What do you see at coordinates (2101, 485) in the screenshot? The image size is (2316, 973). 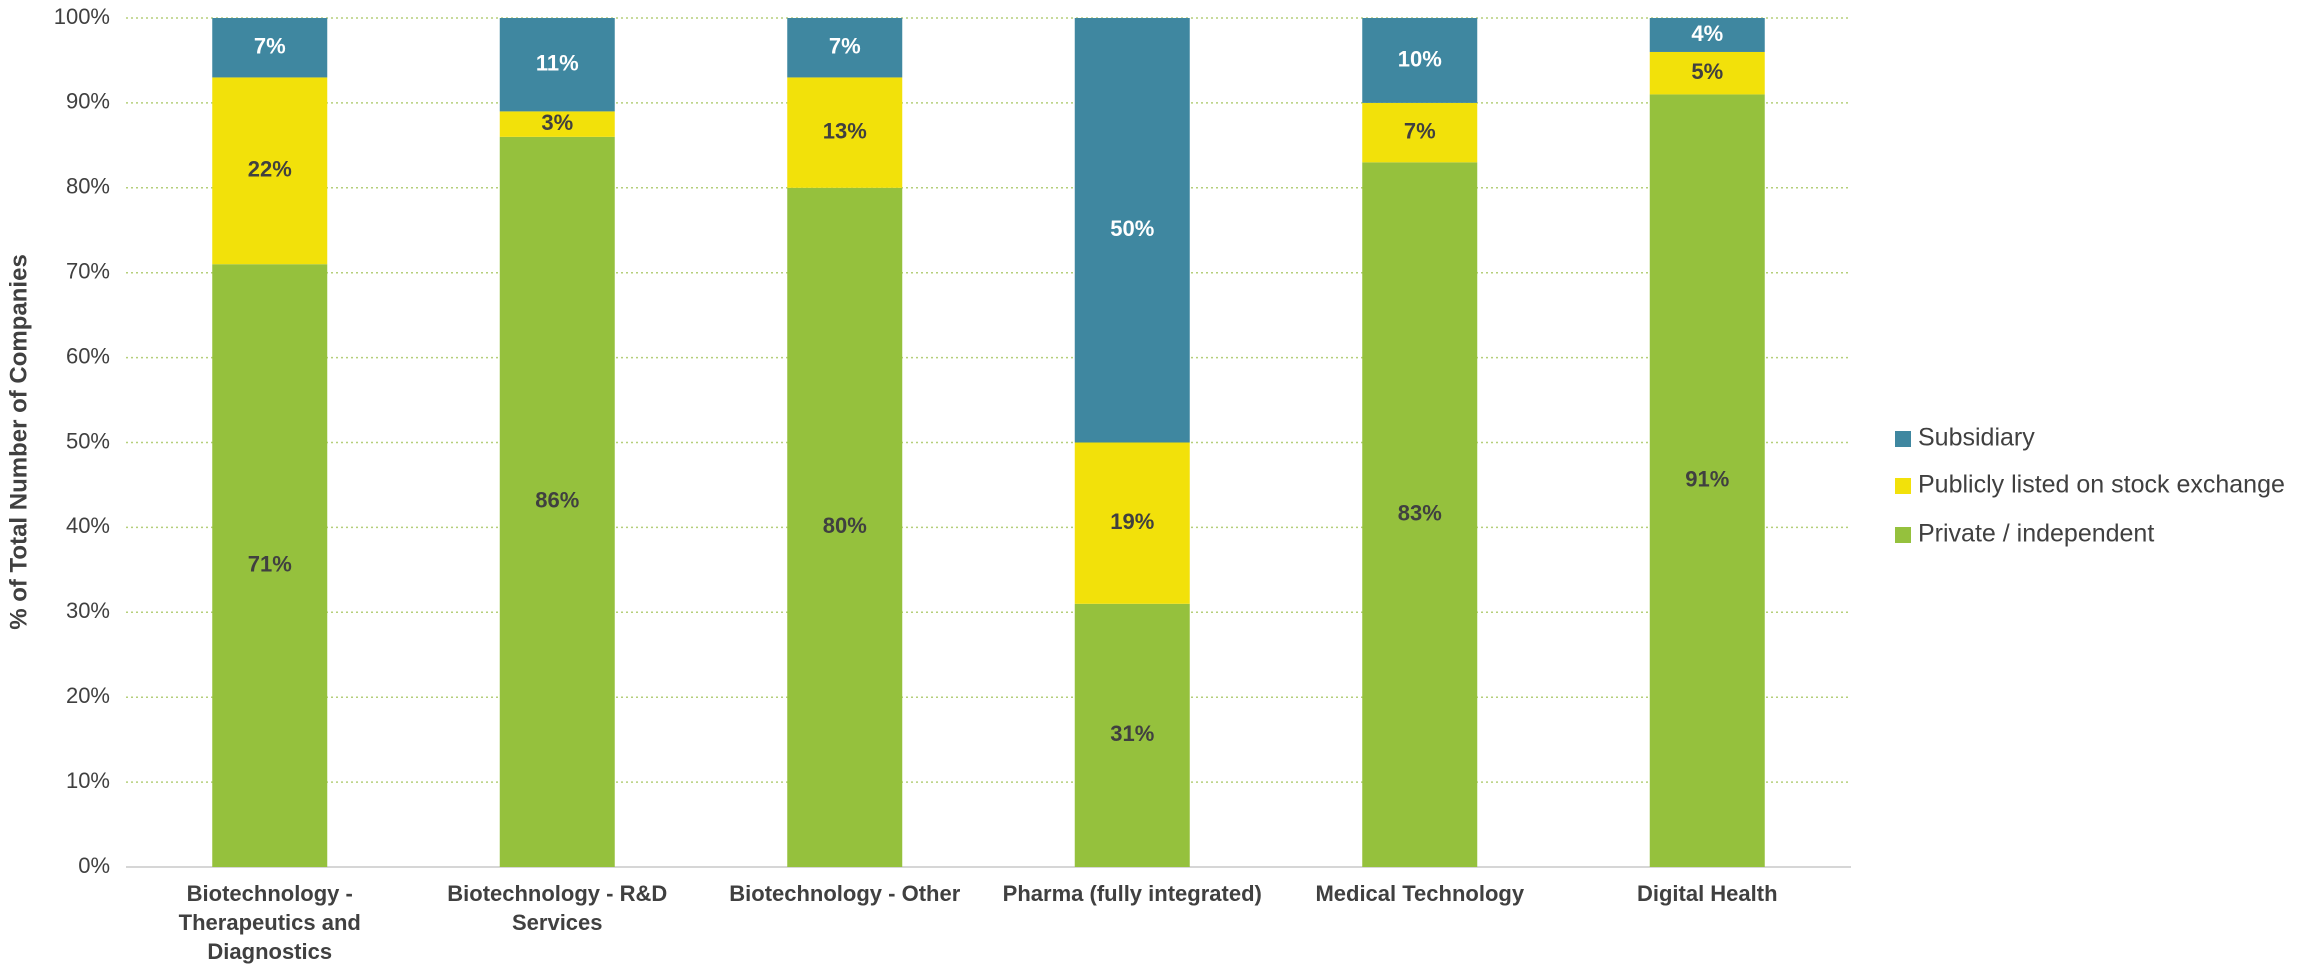 I see `legend-label: Publicly listed on stock exchange` at bounding box center [2101, 485].